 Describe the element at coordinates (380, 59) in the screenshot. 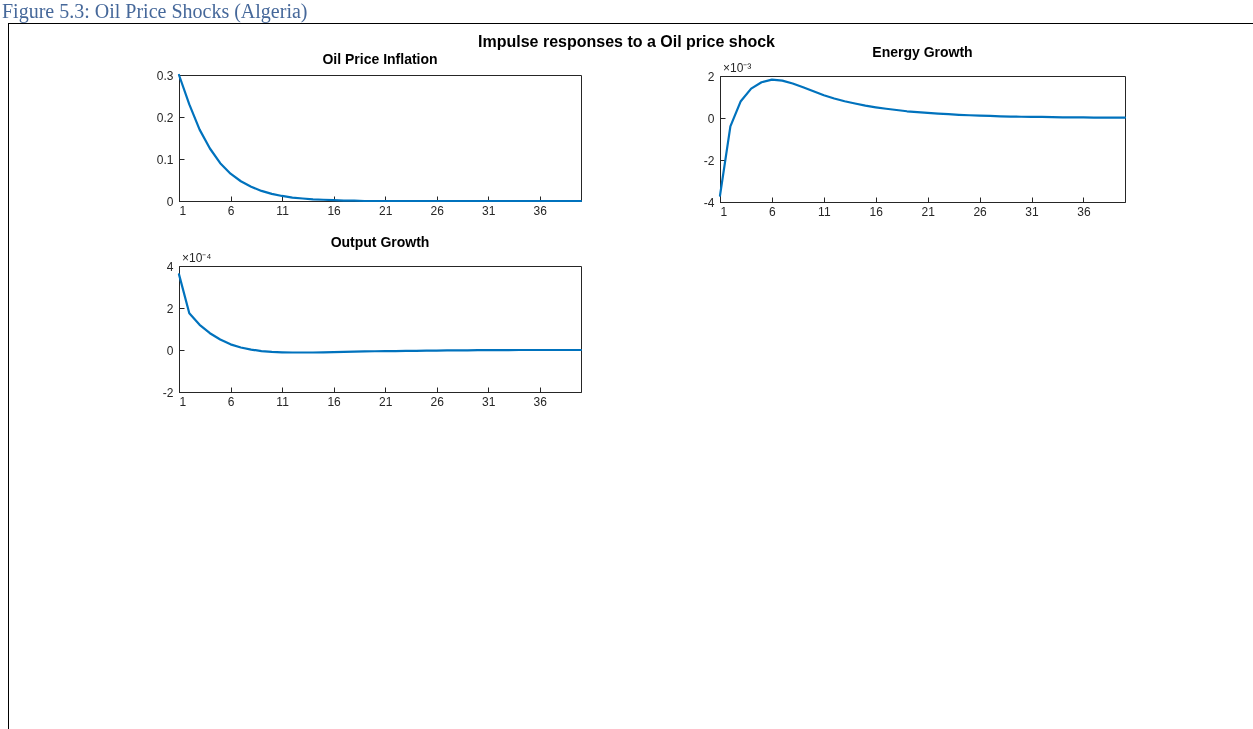

I see `chart-title: Oil Price Inflation` at that location.